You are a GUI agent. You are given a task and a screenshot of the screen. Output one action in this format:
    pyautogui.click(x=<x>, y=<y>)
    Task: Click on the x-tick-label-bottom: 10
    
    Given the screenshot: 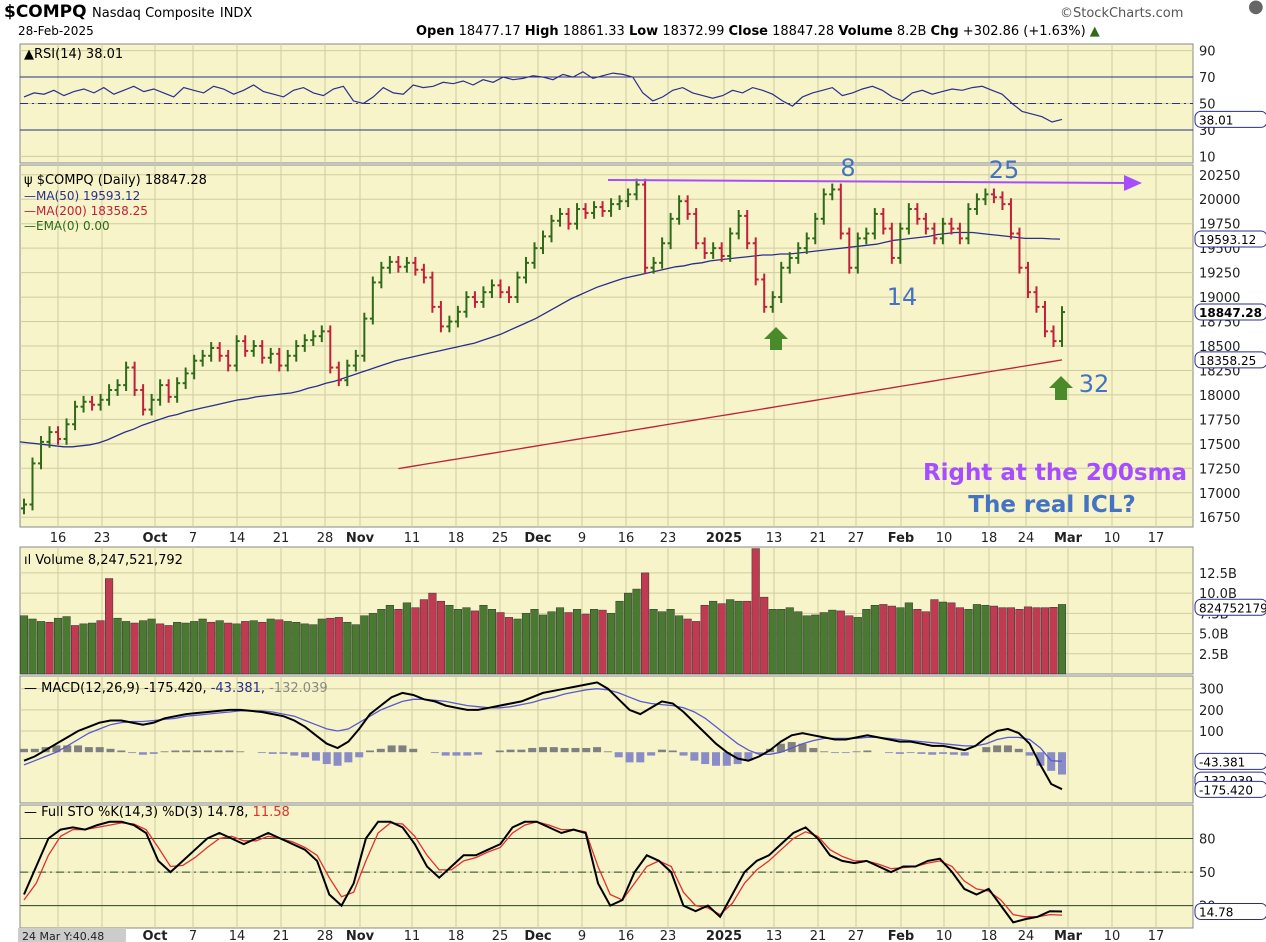 What is the action you would take?
    pyautogui.click(x=1112, y=935)
    